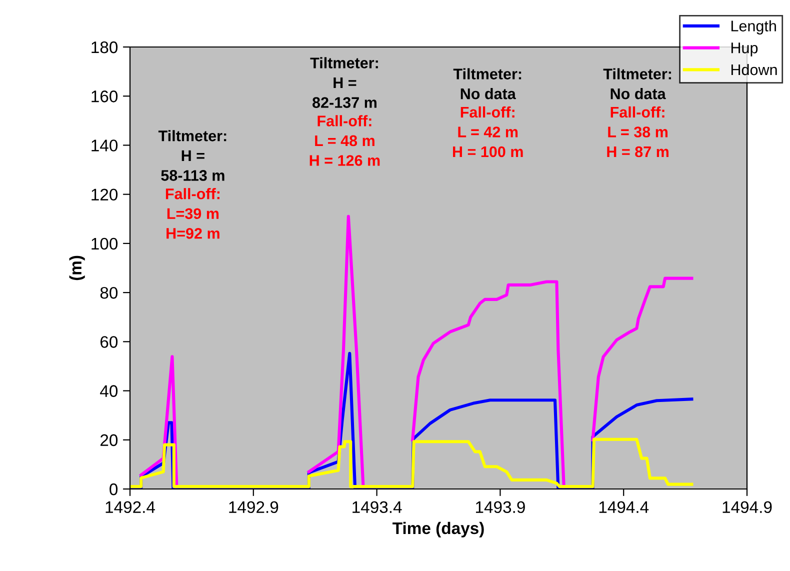  Describe the element at coordinates (637, 132) in the screenshot. I see `annotation: Fall-off: L = 38 m H = 87 m` at that location.